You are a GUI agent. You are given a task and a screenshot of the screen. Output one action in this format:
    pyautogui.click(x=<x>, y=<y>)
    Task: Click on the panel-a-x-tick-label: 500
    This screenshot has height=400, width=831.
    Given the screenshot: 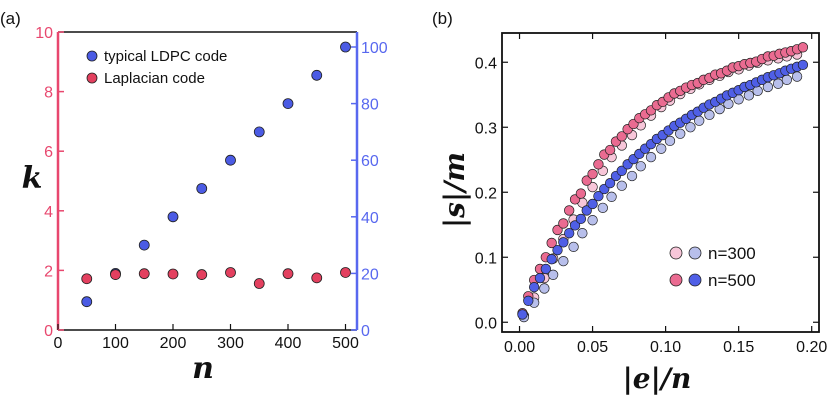 What is the action you would take?
    pyautogui.click(x=345, y=343)
    